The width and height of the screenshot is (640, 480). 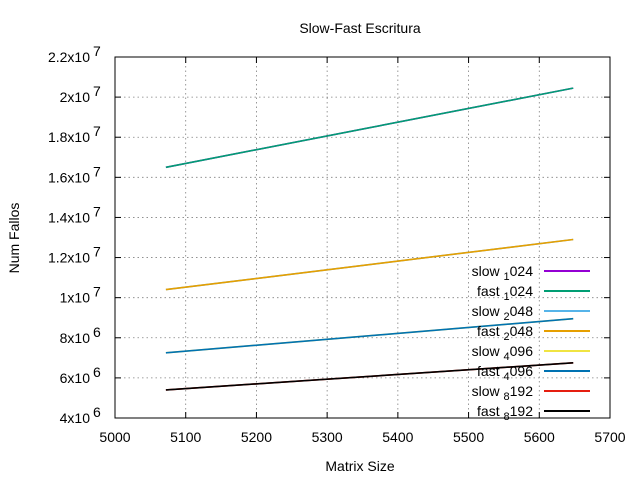 I want to click on y-tick-label: 4x10, so click(x=75, y=418).